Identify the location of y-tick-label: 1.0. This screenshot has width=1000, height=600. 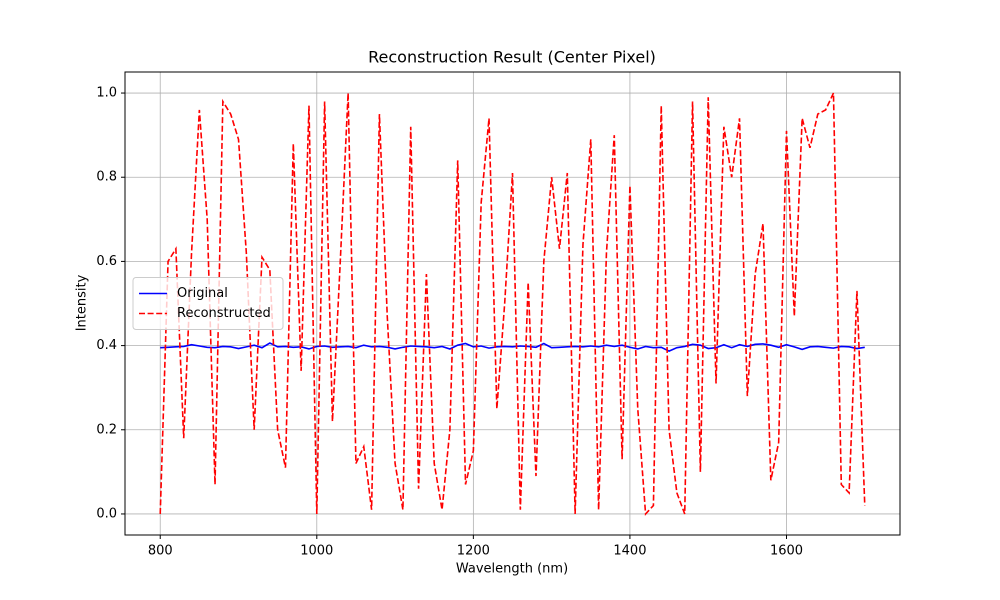
(106, 93).